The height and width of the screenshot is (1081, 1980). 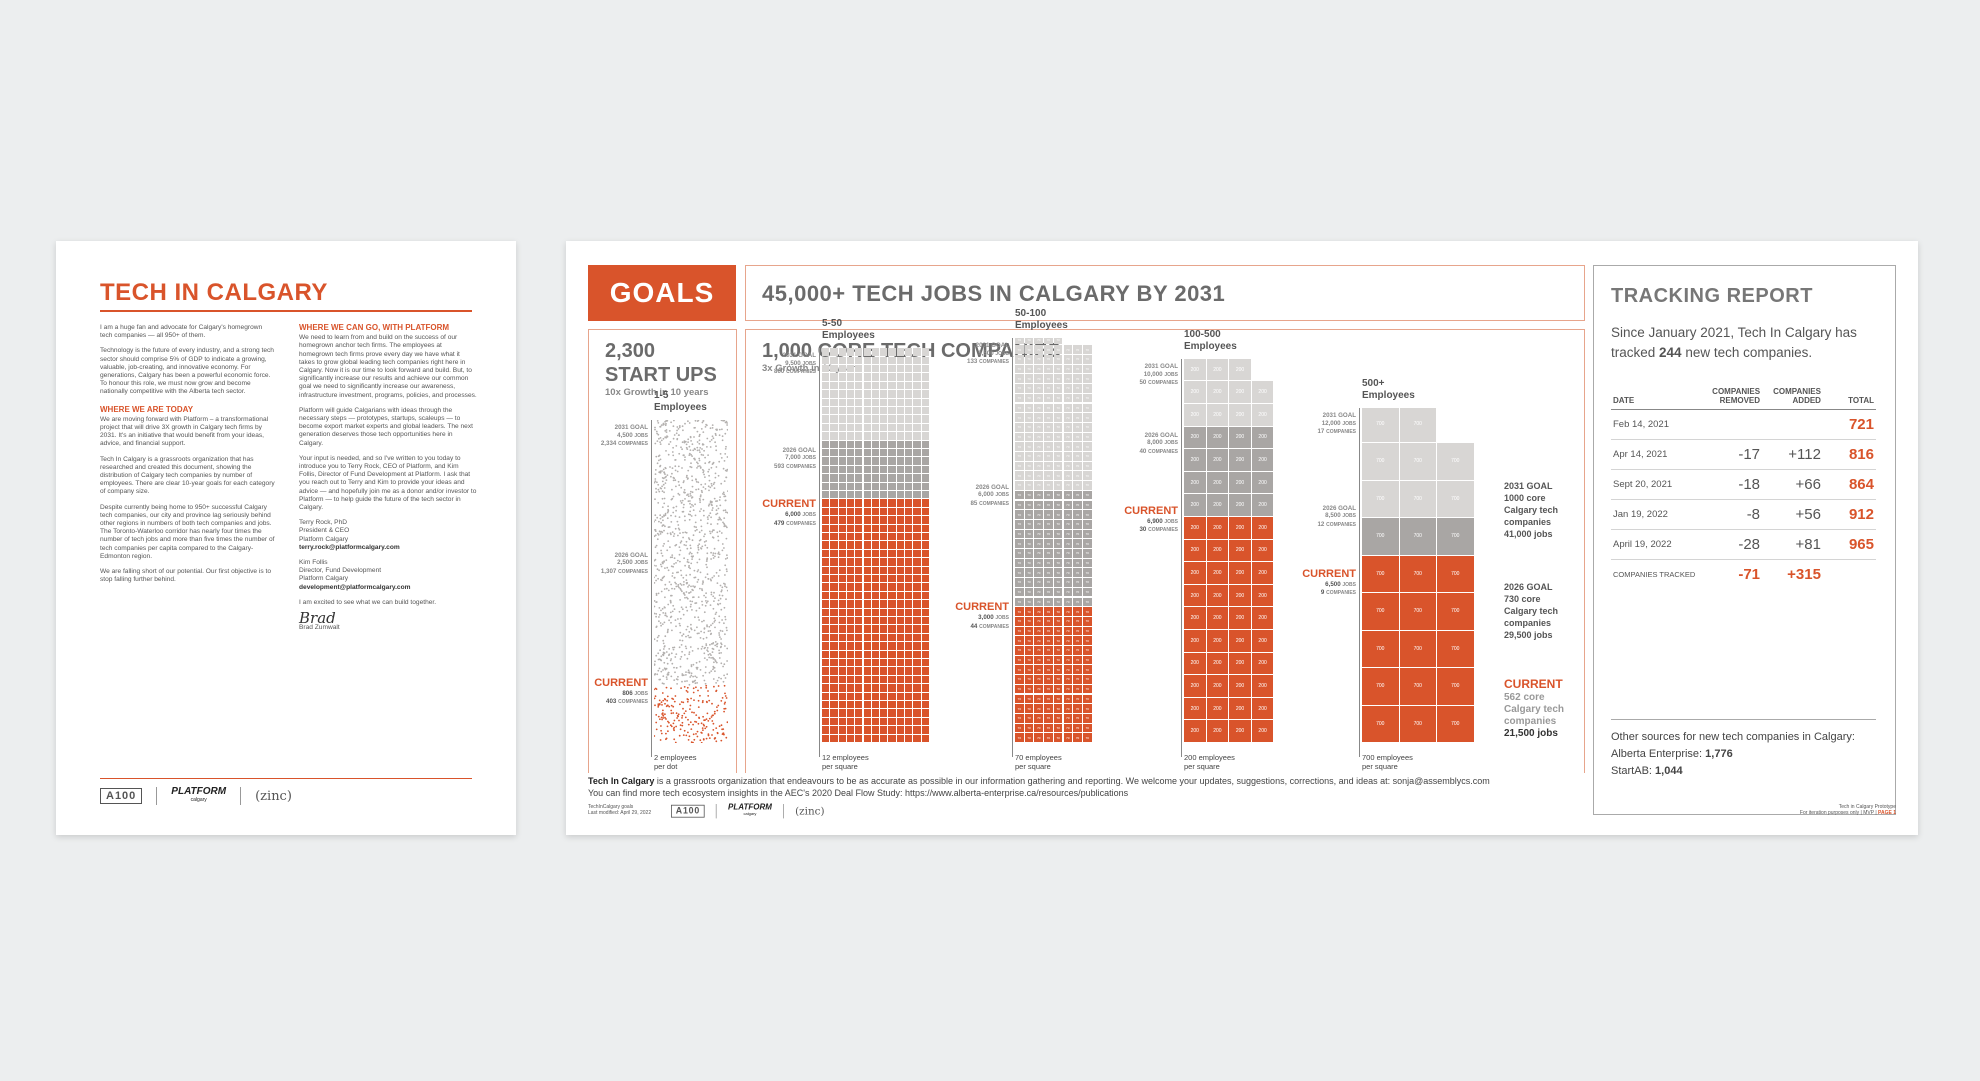 What do you see at coordinates (615, 436) in the screenshot?
I see `goal-label-goal31: 2031 GOAL 4,500 JOBS 2,334 COMPANIES` at bounding box center [615, 436].